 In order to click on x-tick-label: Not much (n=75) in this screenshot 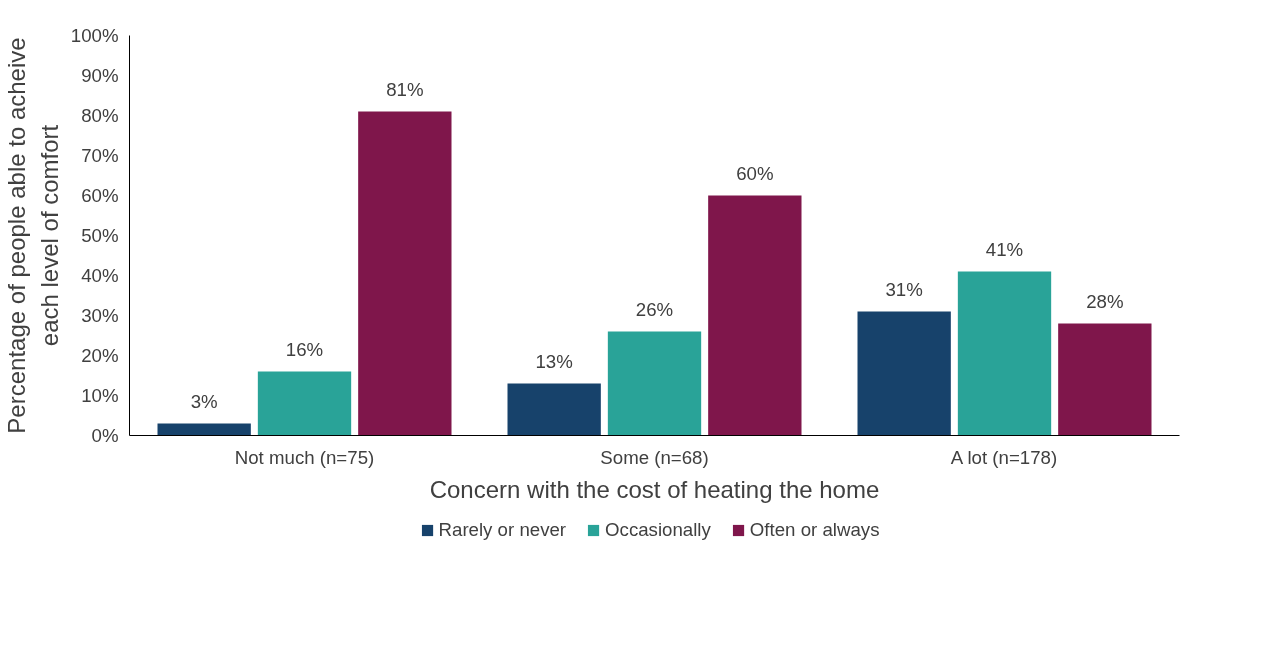, I will do `click(304, 457)`.